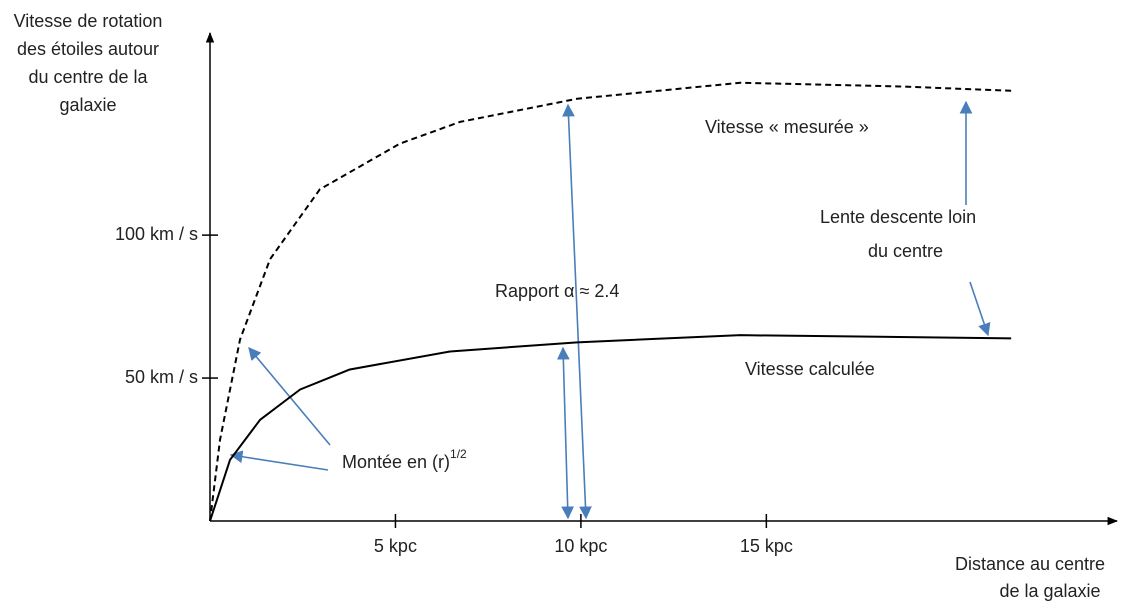  I want to click on y-axis-title: Vitesse de rotation, so click(88, 21).